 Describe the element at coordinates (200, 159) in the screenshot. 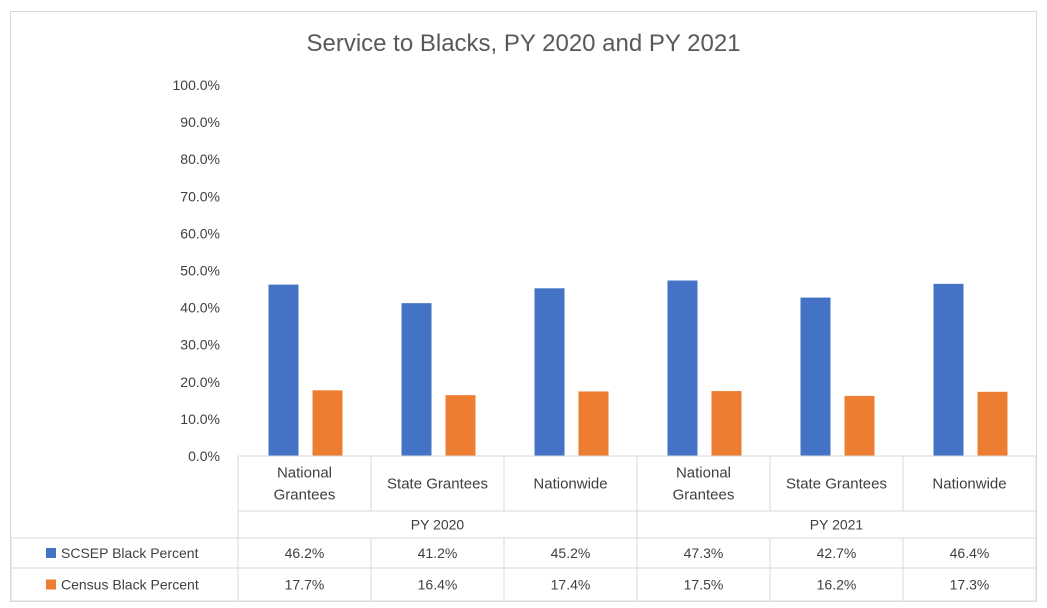

I see `y-tick-label: 80.0%` at that location.